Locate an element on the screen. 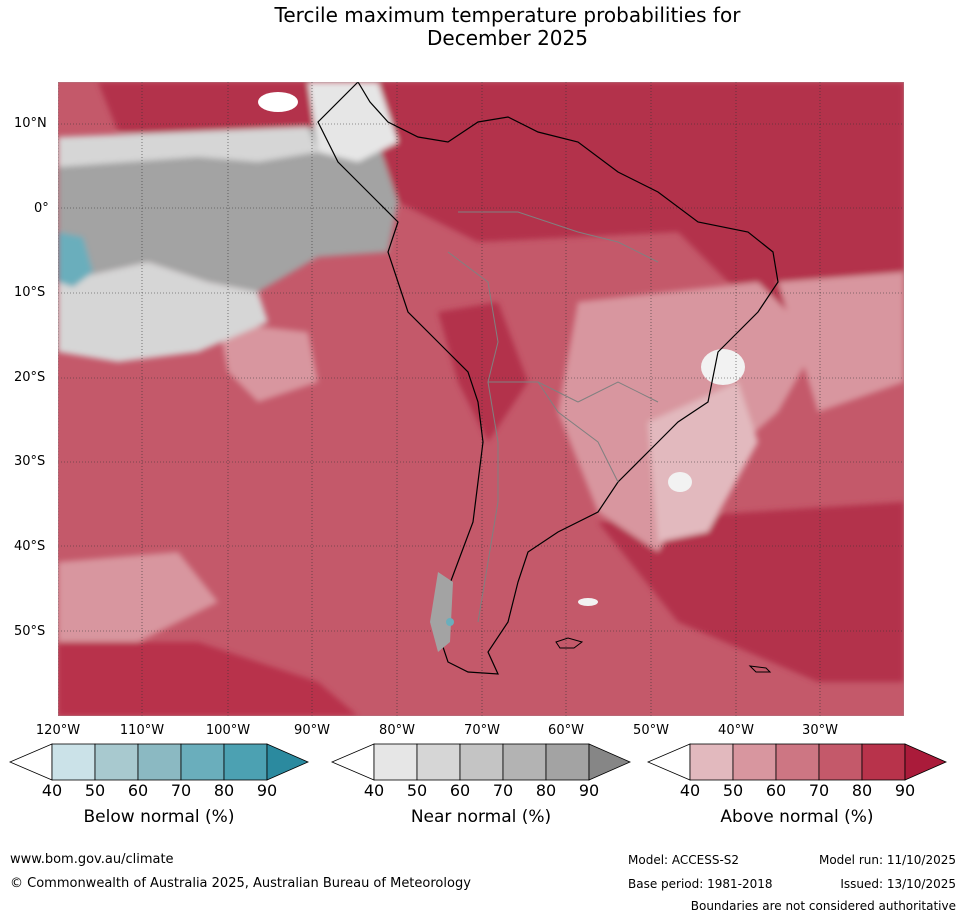 This screenshot has width=965, height=919. colorbar-above-normal is located at coordinates (796, 762).